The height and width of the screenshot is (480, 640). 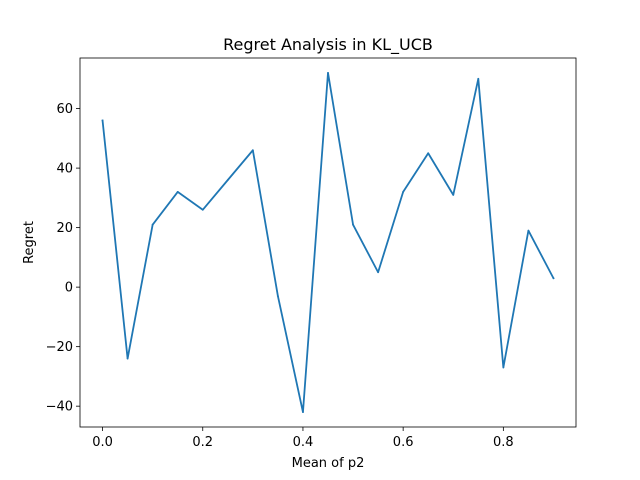 I want to click on y-tick-label: −20, so click(x=59, y=347).